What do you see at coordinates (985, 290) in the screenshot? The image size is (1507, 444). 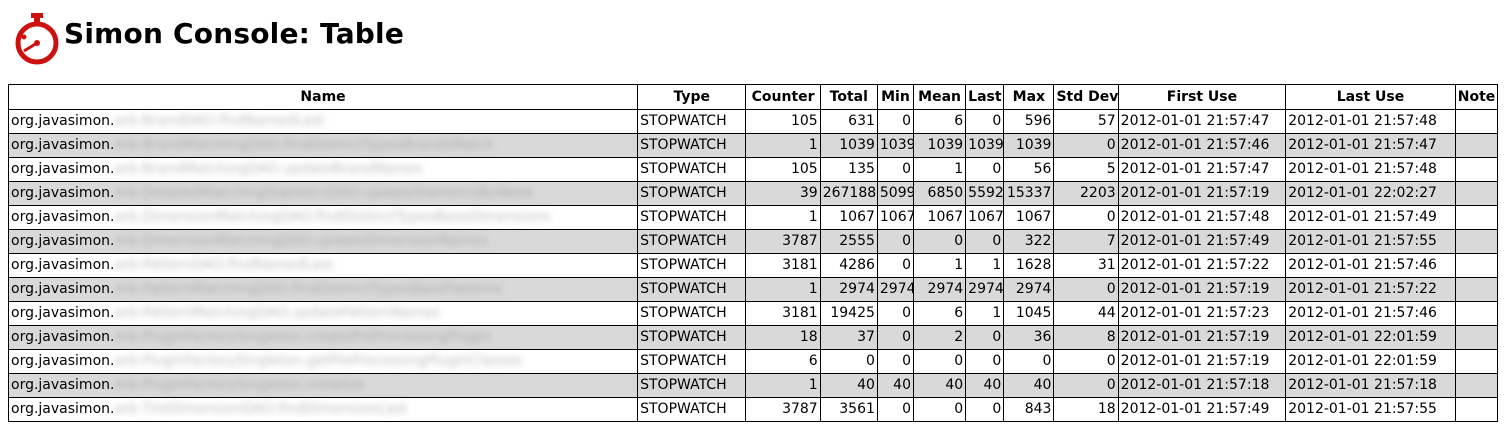 I see `cell-last: 2974` at bounding box center [985, 290].